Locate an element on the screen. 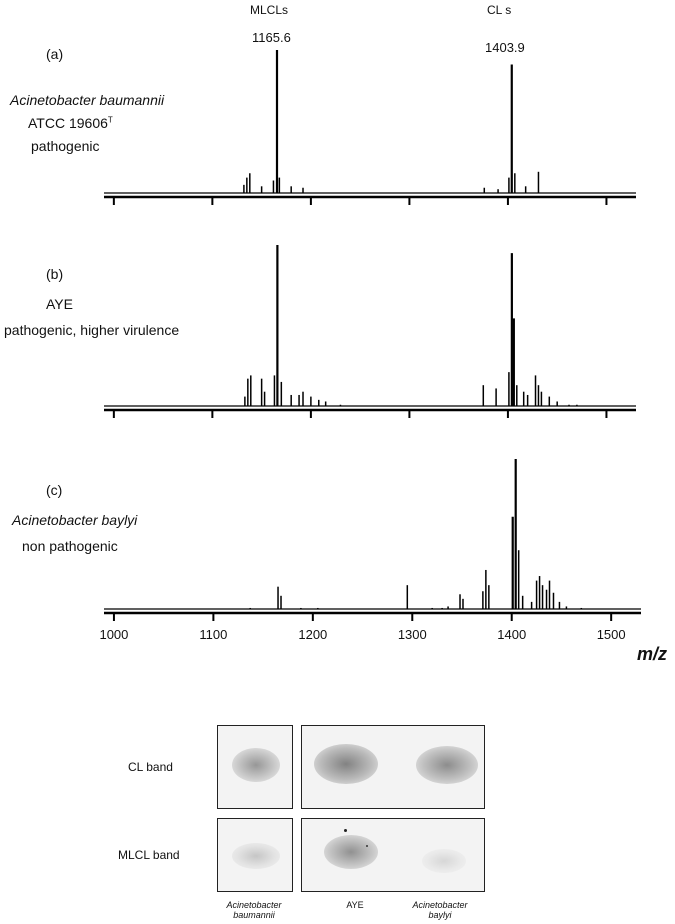 This screenshot has height=924, width=675. gel-col-label-3-line2: baylyi is located at coordinates (440, 915).